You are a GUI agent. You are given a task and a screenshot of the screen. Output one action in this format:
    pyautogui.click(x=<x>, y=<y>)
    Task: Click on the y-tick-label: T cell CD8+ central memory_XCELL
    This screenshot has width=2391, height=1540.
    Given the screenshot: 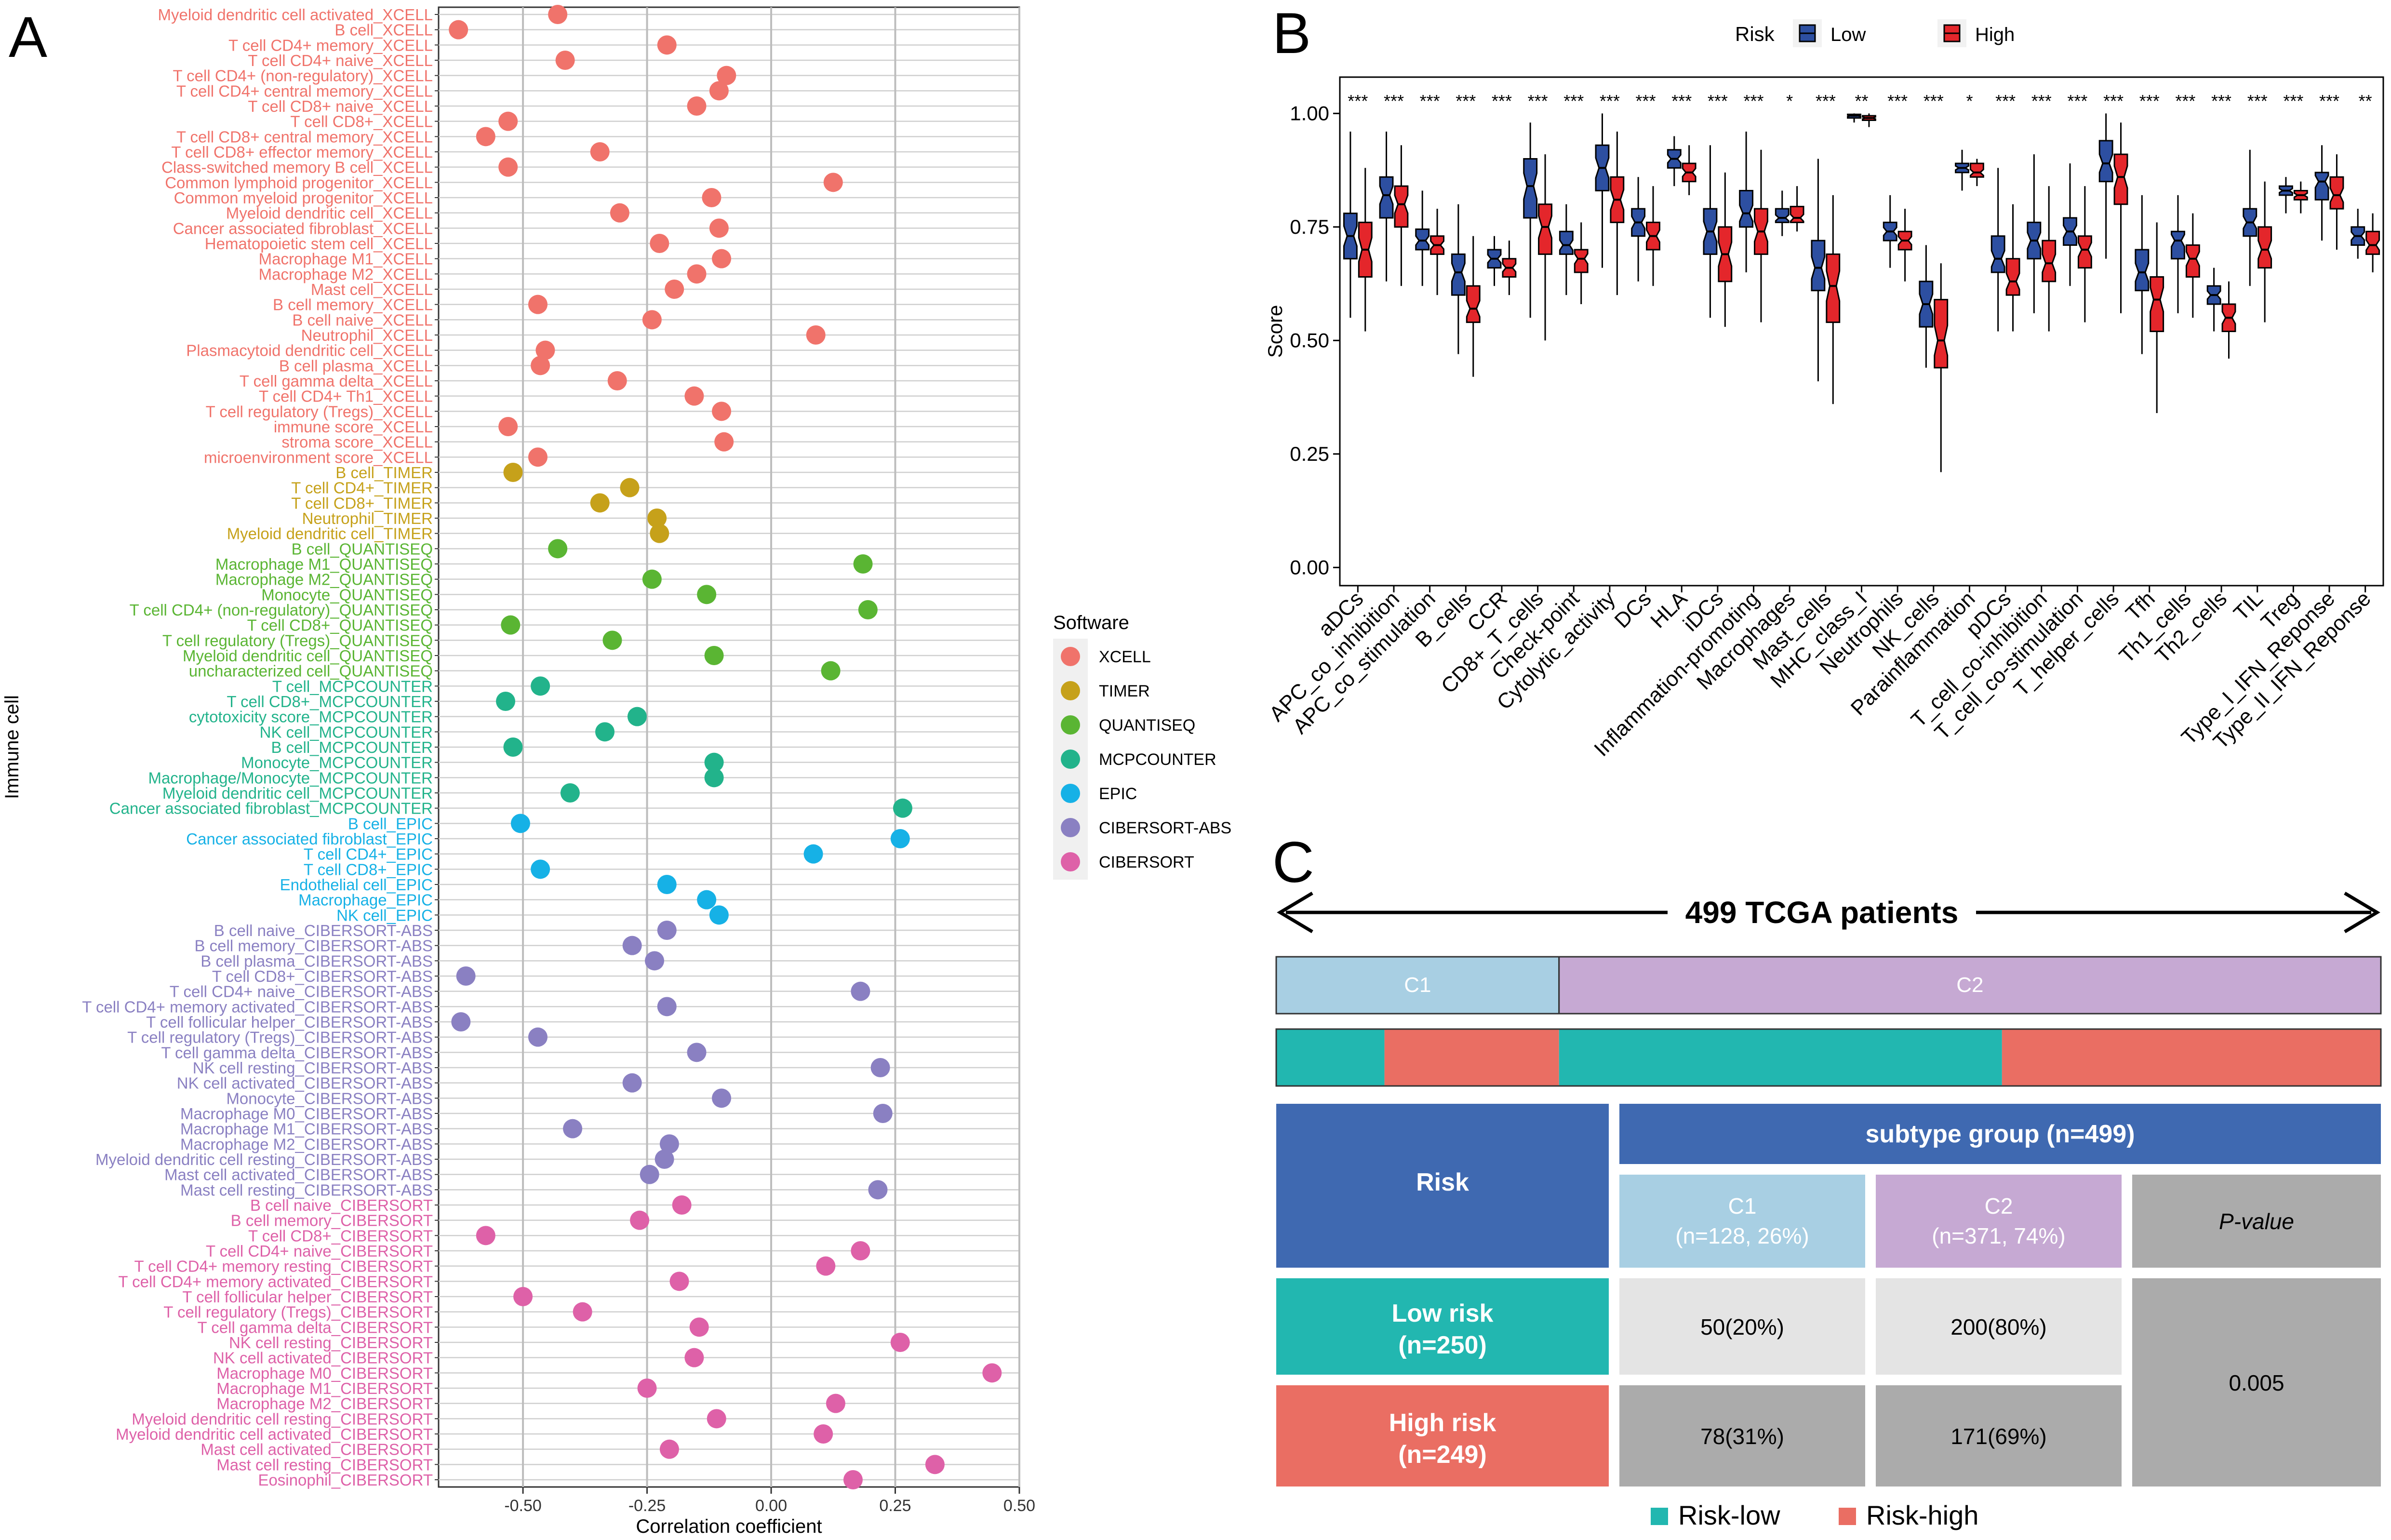 What is the action you would take?
    pyautogui.click(x=305, y=137)
    